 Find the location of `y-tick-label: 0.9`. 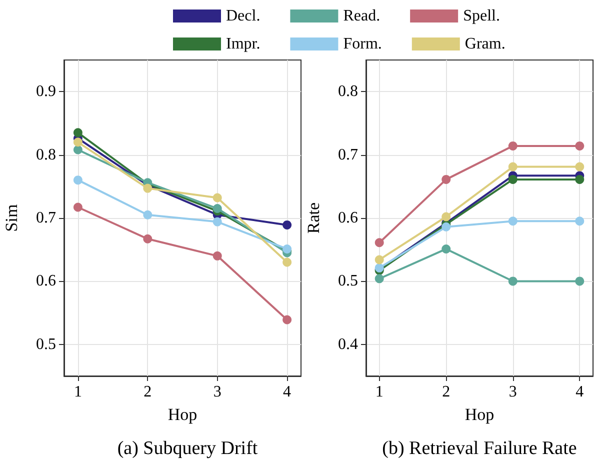

y-tick-label: 0.9 is located at coordinates (46, 91).